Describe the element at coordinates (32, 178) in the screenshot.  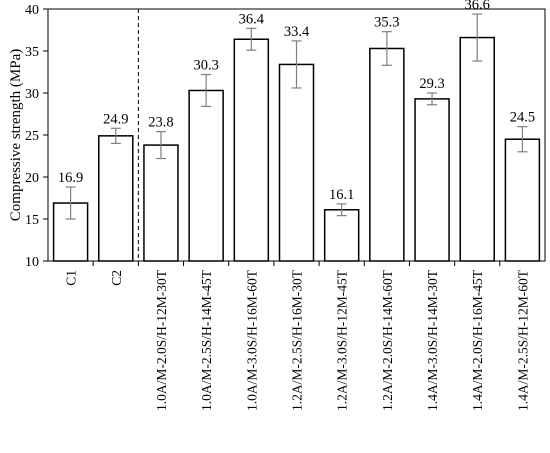
I see `y-tick-label: 20` at that location.